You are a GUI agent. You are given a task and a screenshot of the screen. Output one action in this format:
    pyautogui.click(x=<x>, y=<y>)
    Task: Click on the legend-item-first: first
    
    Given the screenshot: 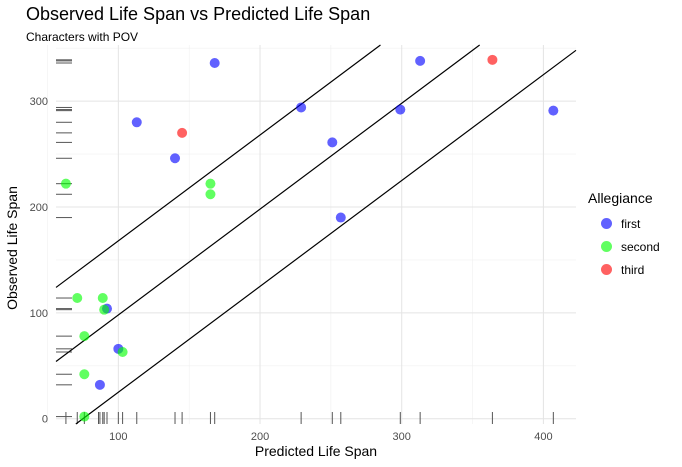 What is the action you would take?
    pyautogui.click(x=624, y=223)
    